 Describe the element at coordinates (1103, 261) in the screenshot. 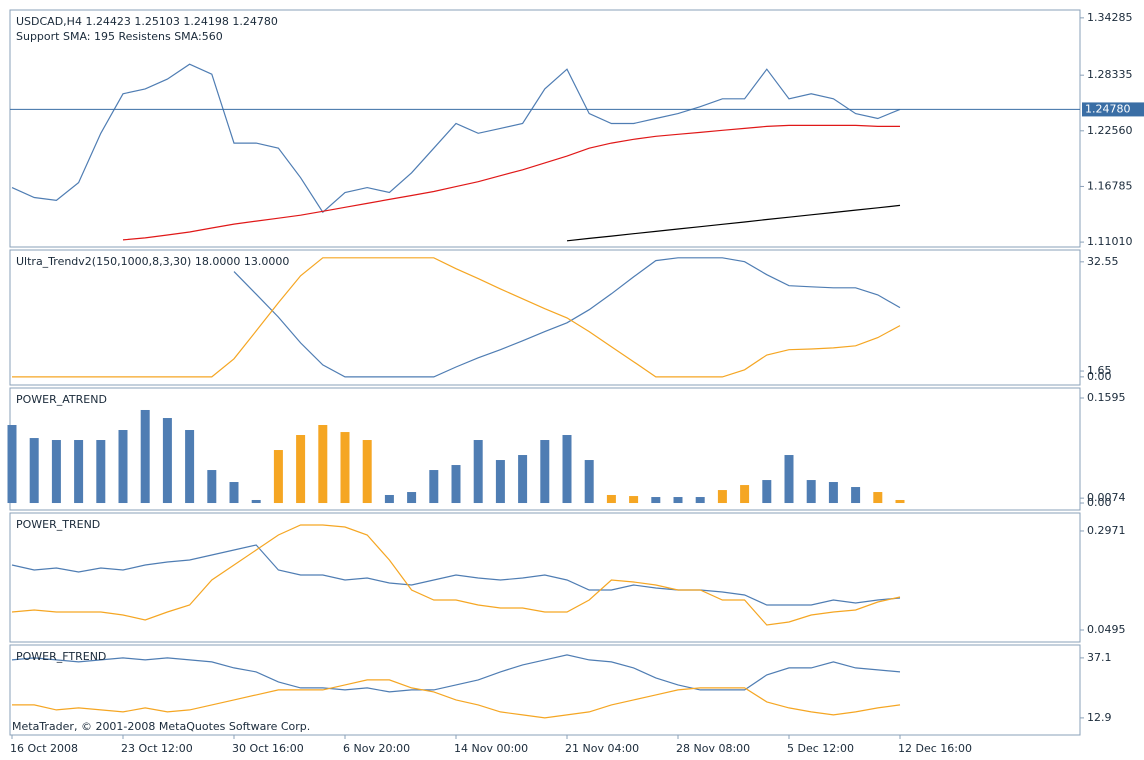

I see `y-tick-label: 32.55` at that location.